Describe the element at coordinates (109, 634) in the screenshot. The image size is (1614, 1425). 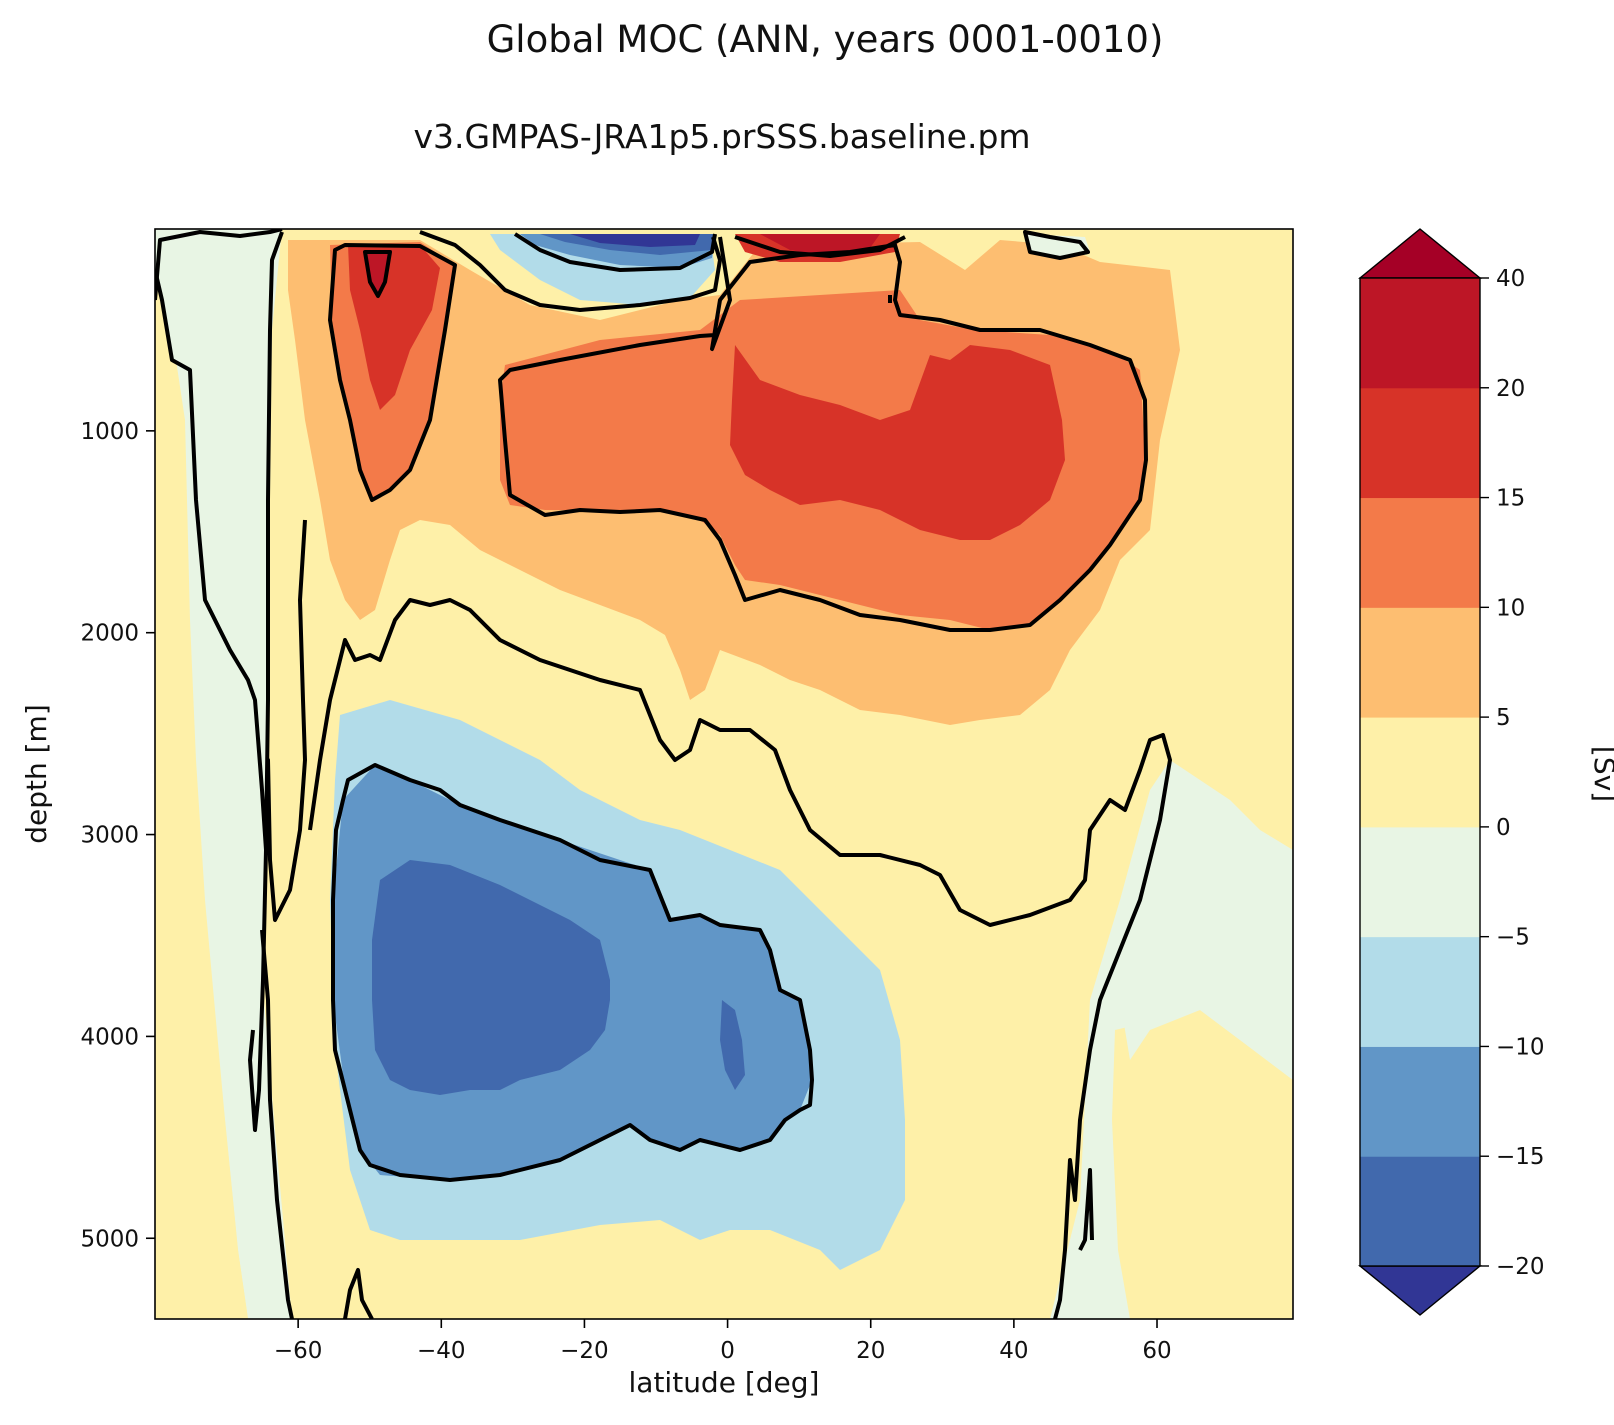
I see `y-tick-label: 2000` at that location.